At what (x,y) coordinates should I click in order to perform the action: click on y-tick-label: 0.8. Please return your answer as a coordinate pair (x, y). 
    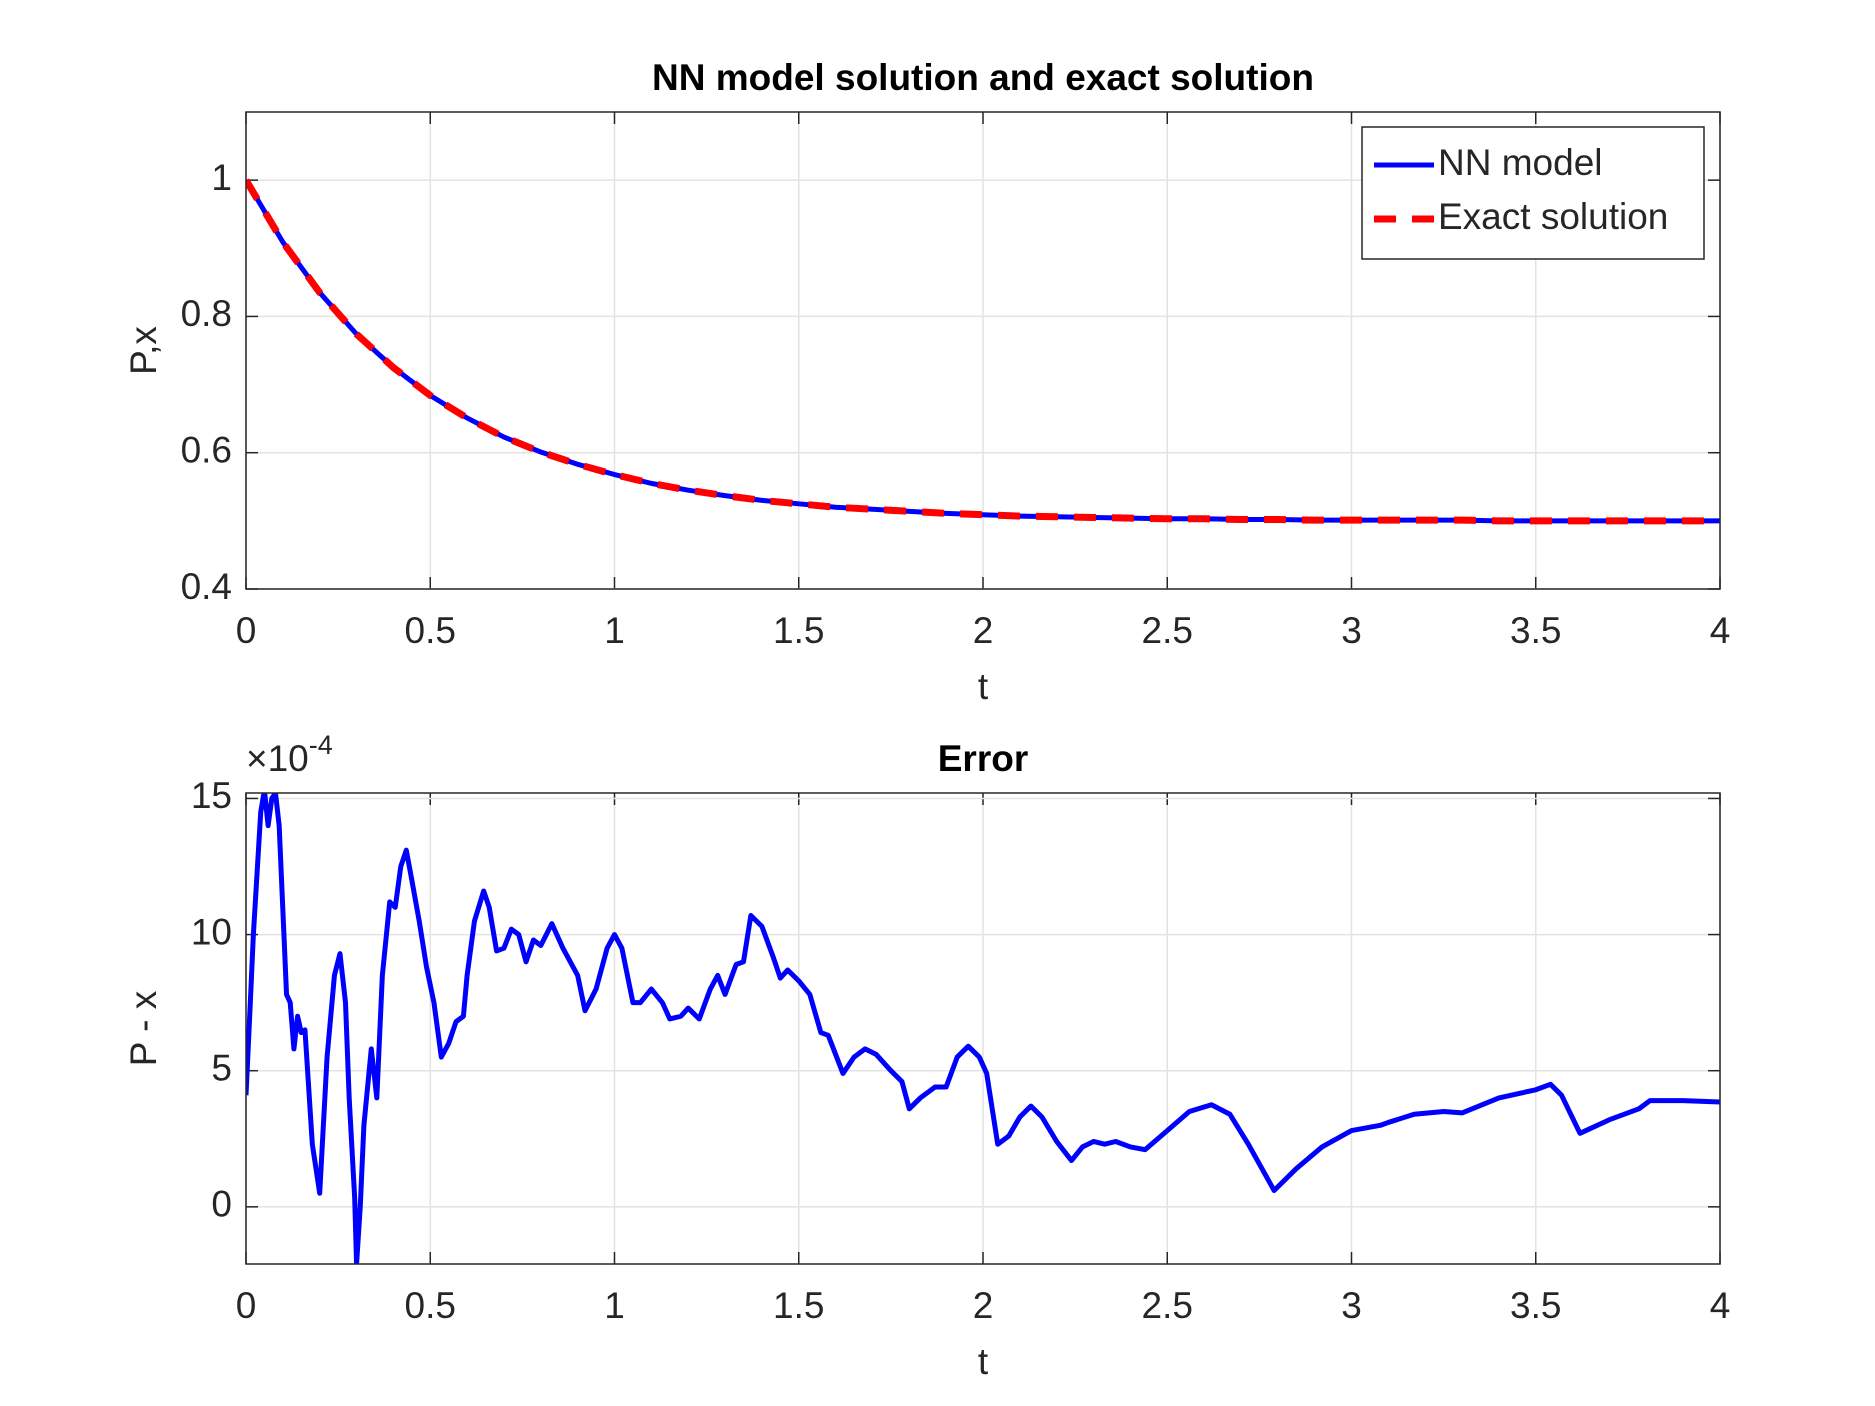
    Looking at the image, I should click on (206, 313).